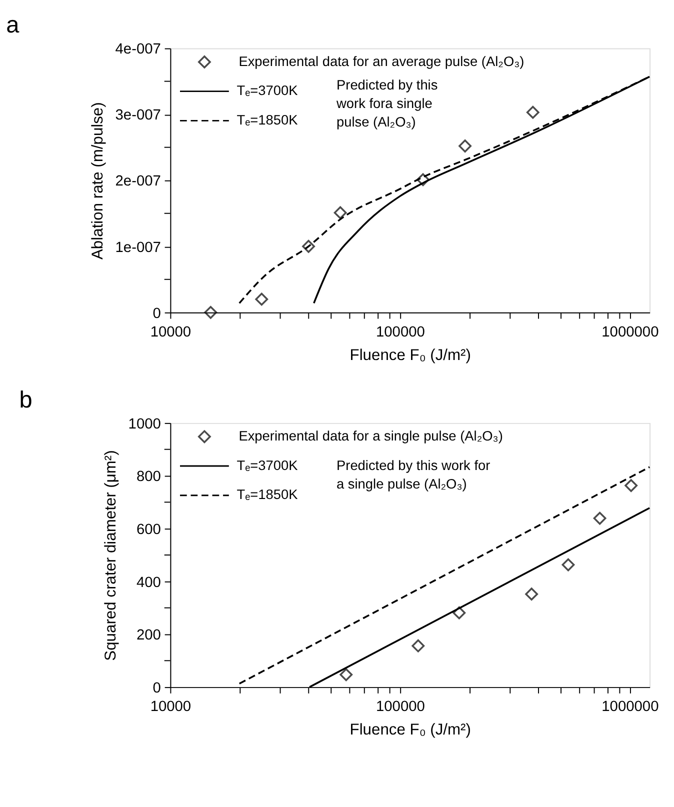 This screenshot has height=807, width=674. What do you see at coordinates (148, 636) in the screenshot?
I see `y-tick-label: 200` at bounding box center [148, 636].